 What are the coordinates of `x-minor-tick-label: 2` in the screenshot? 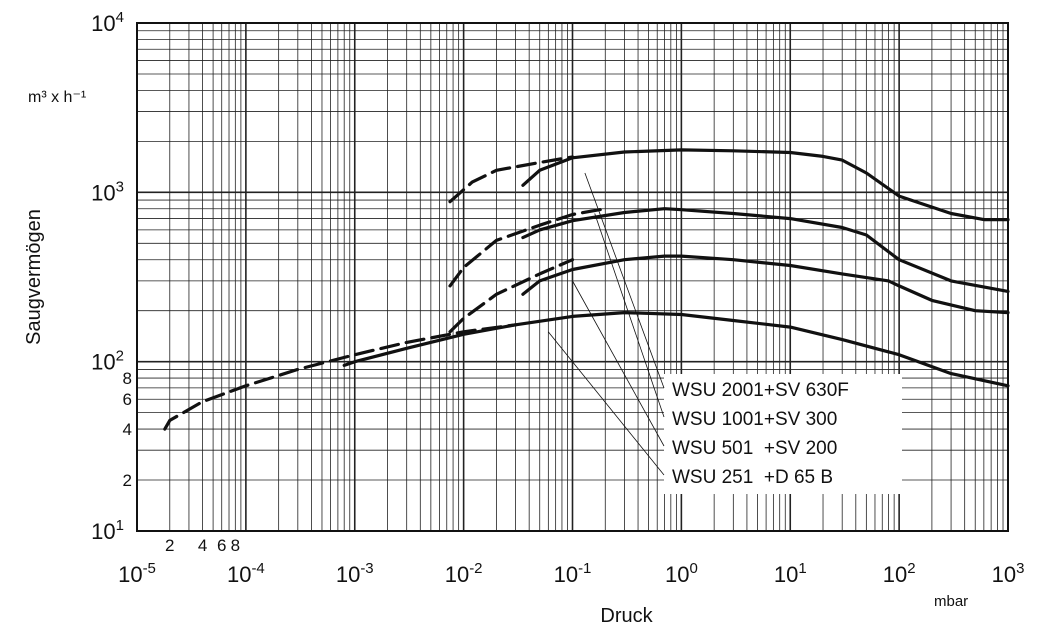 It's located at (169, 545).